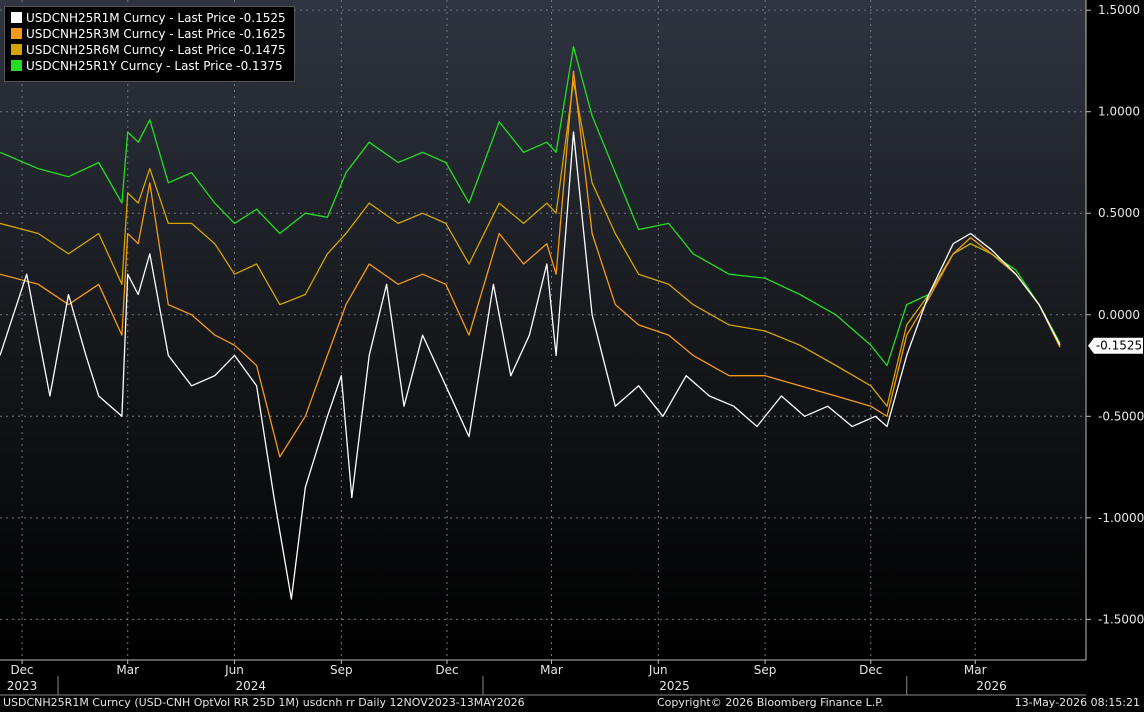  I want to click on legend-label: USDCNH25R6M Curncy - Last Price -0.1475, so click(156, 50).